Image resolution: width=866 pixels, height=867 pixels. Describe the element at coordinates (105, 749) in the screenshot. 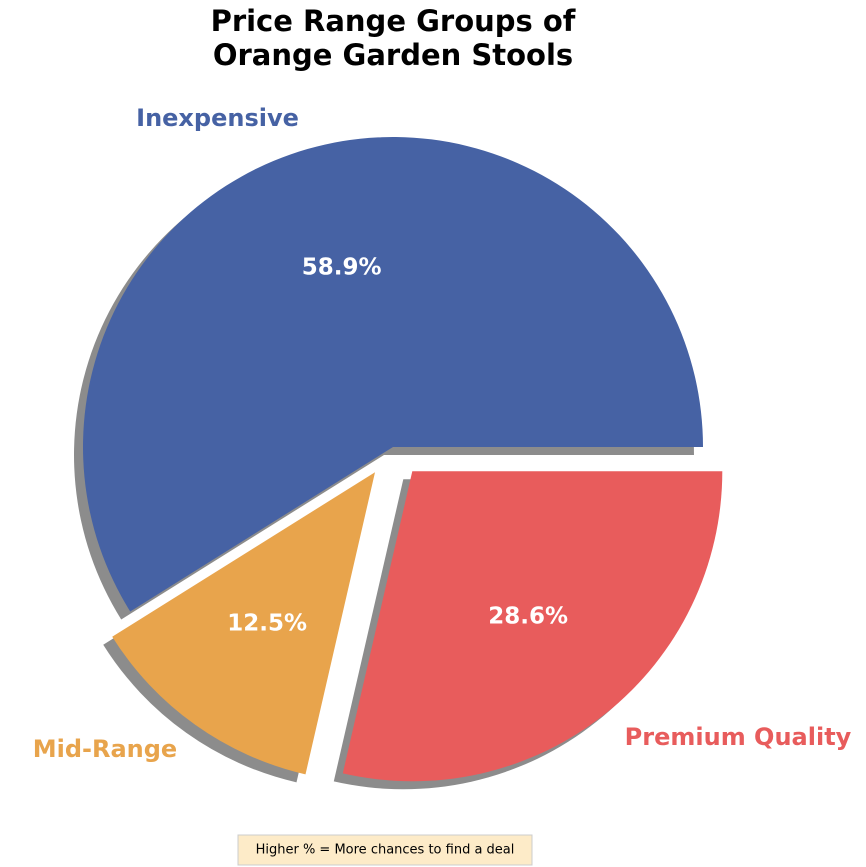

I see `category-label: Mid-Range` at that location.